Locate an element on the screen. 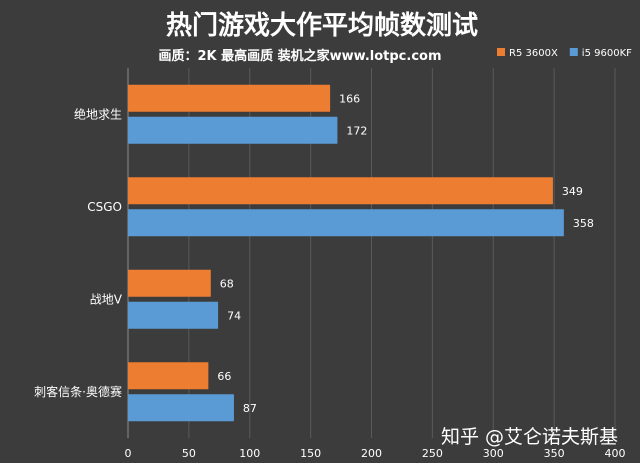  x-tick-label: 300 is located at coordinates (493, 453).